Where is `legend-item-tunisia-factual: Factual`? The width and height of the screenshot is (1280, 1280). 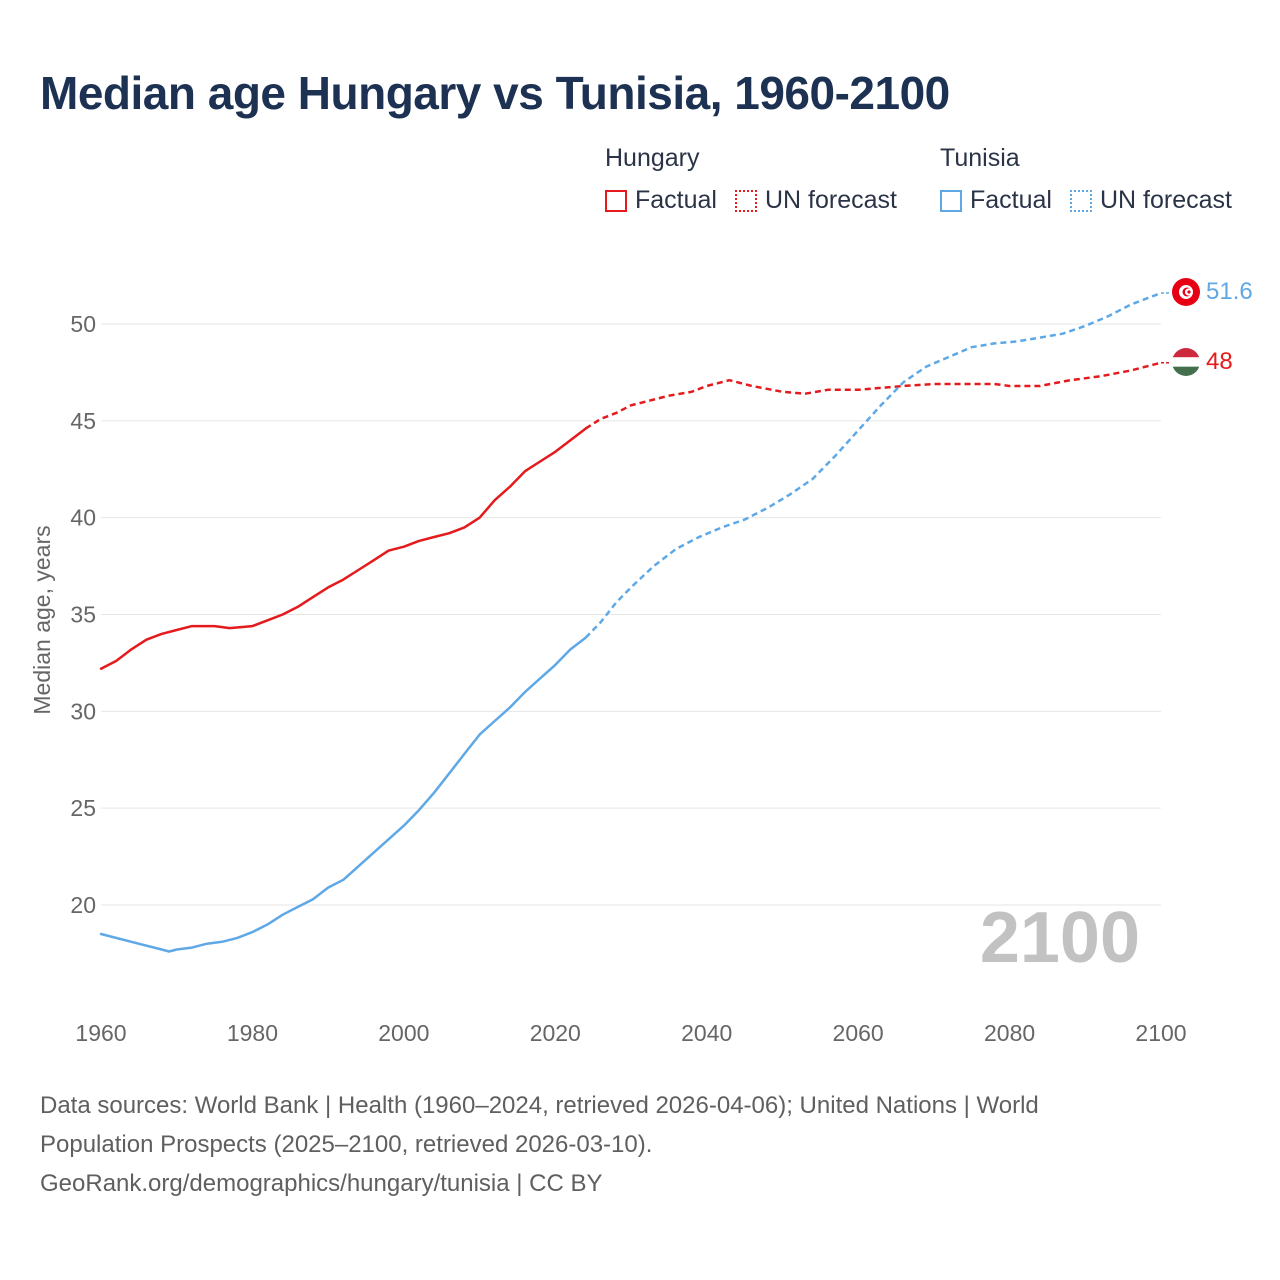 legend-item-tunisia-factual: Factual is located at coordinates (996, 200).